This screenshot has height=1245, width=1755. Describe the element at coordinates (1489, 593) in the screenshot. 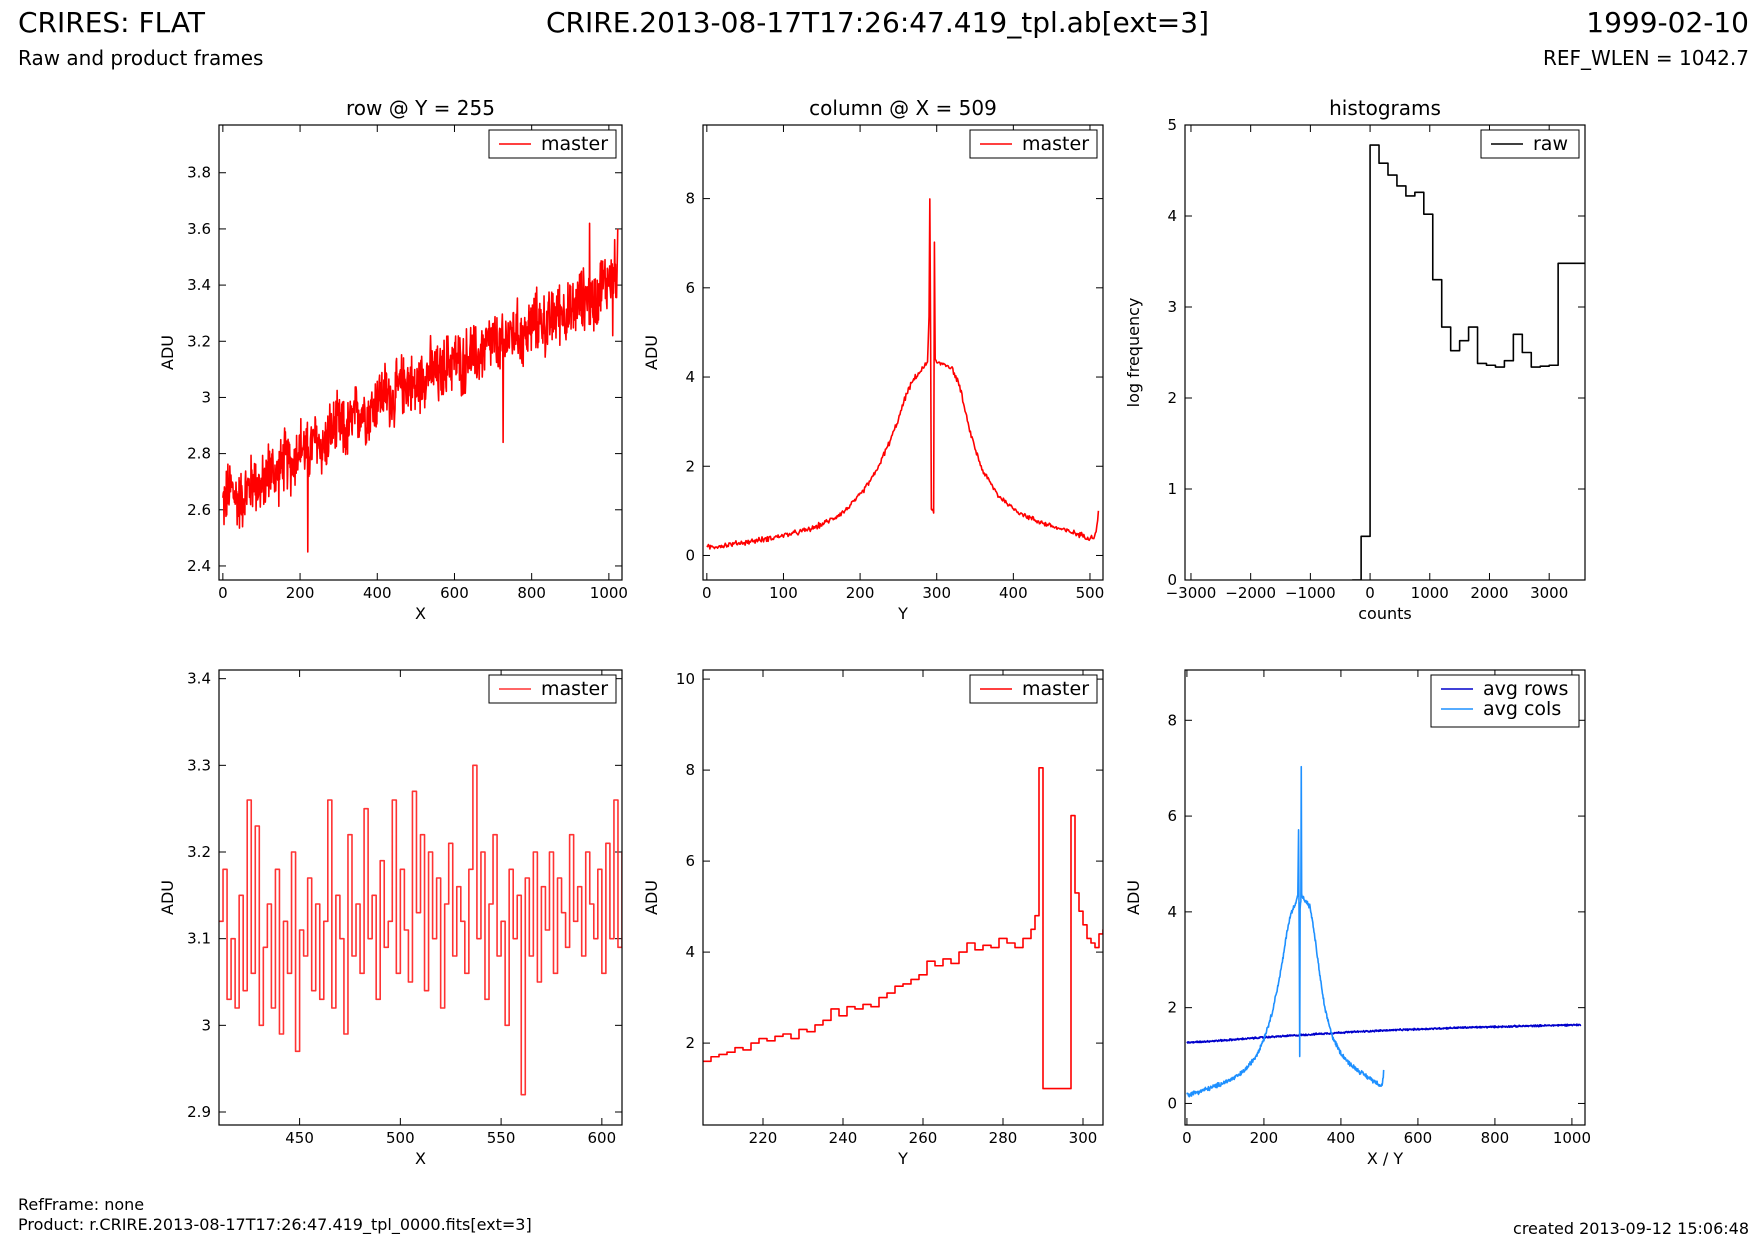

I see `x-tick-label: 2000` at that location.